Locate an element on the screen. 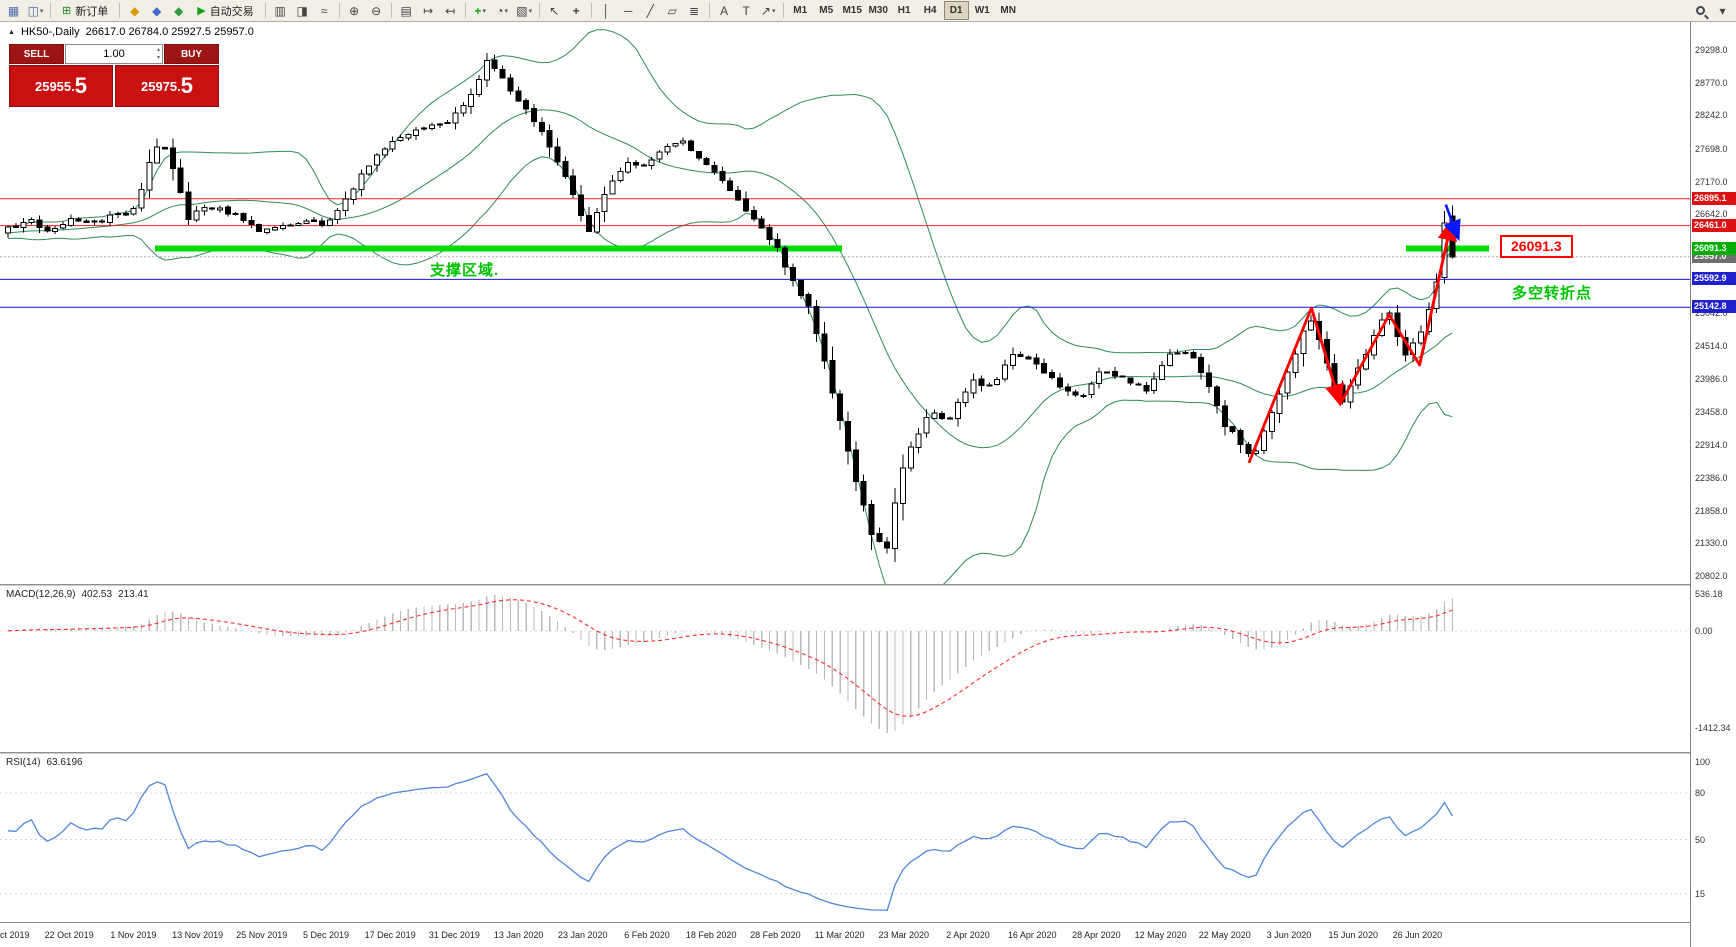 This screenshot has height=947, width=1736. date-label: 3 Jun 2020 is located at coordinates (1289, 935).